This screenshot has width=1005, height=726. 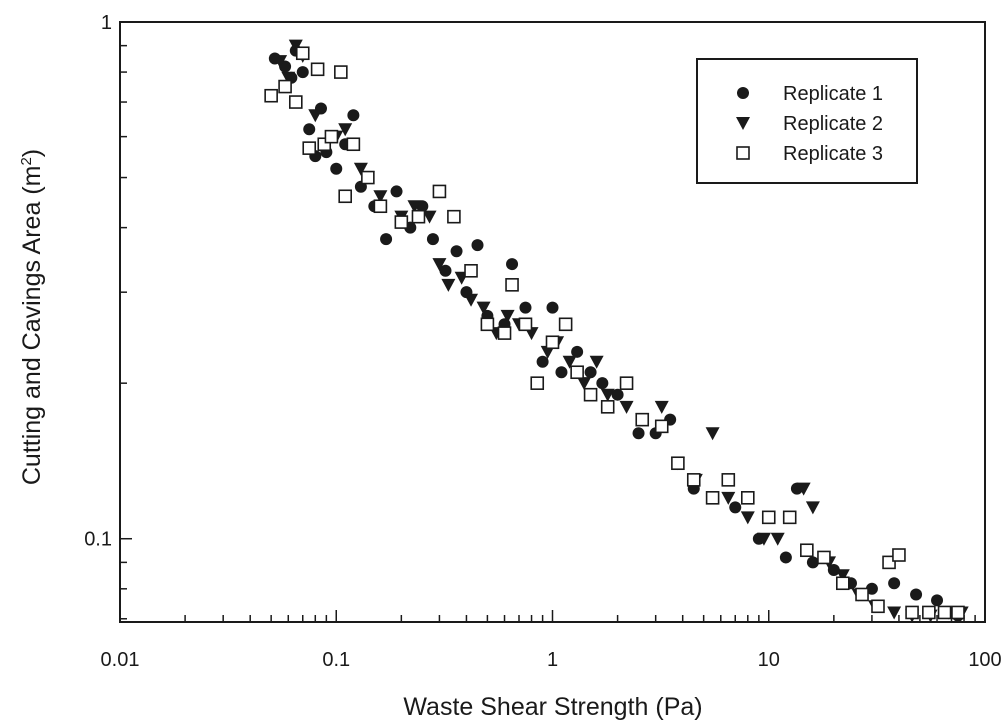 I want to click on x-tick-label: 1, so click(x=552, y=660).